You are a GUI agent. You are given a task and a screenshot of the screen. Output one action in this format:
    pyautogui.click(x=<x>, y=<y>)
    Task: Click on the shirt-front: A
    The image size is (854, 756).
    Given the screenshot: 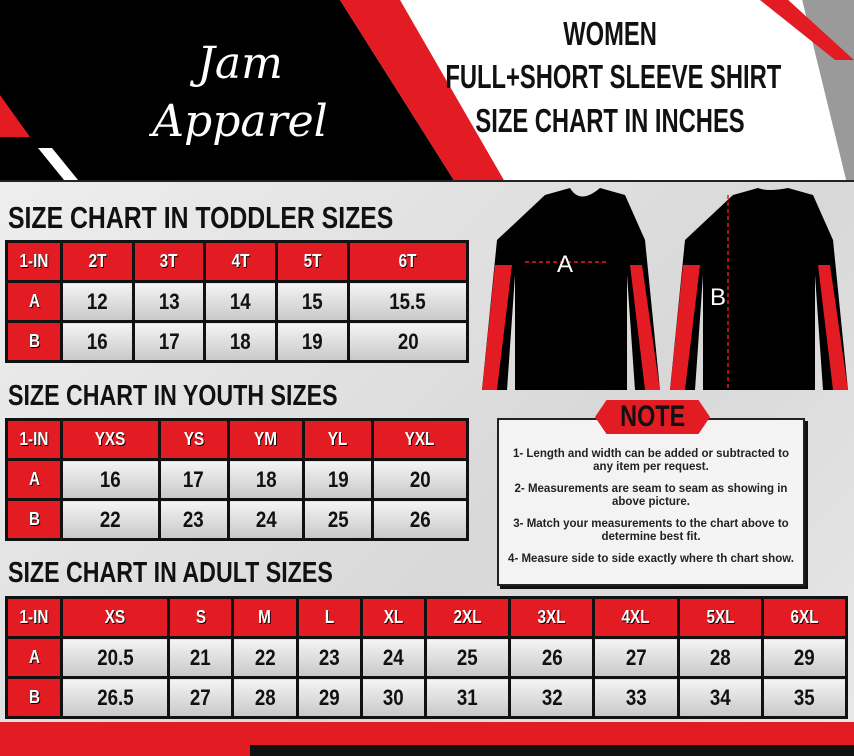 What is the action you would take?
    pyautogui.click(x=571, y=289)
    